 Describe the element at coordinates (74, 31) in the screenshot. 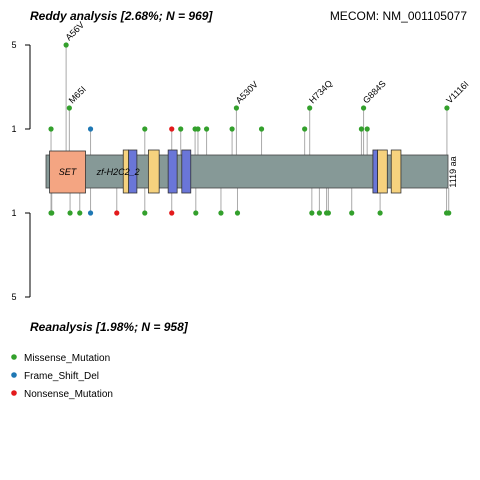

I see `mutation-label: A56V` at that location.